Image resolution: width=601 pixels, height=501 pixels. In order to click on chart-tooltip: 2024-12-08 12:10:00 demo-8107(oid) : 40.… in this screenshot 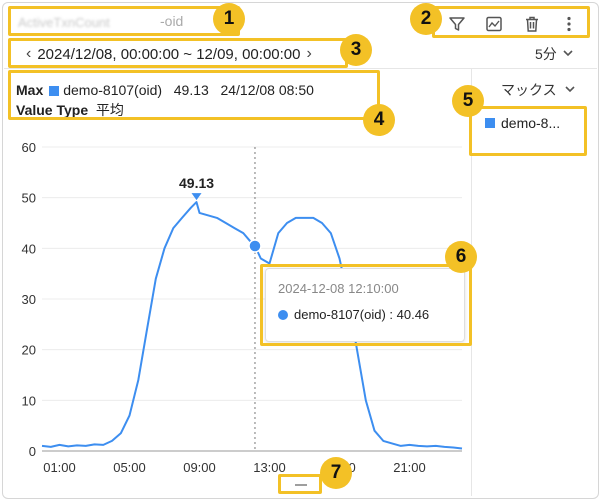, I will do `click(365, 305)`.